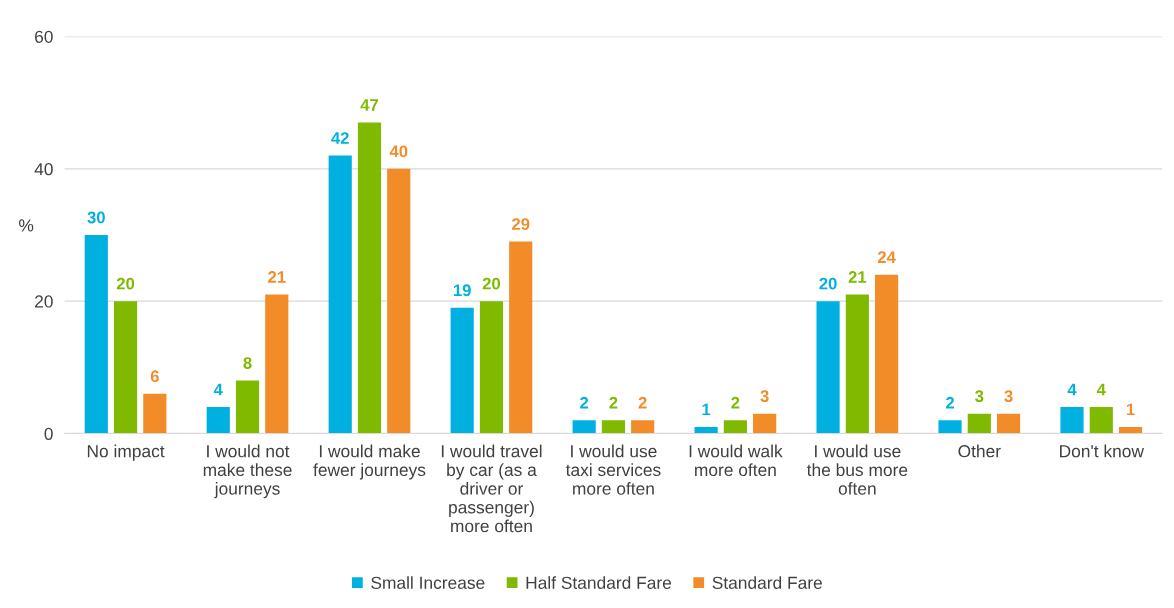  Describe the element at coordinates (340, 138) in the screenshot. I see `data-label: 42` at that location.